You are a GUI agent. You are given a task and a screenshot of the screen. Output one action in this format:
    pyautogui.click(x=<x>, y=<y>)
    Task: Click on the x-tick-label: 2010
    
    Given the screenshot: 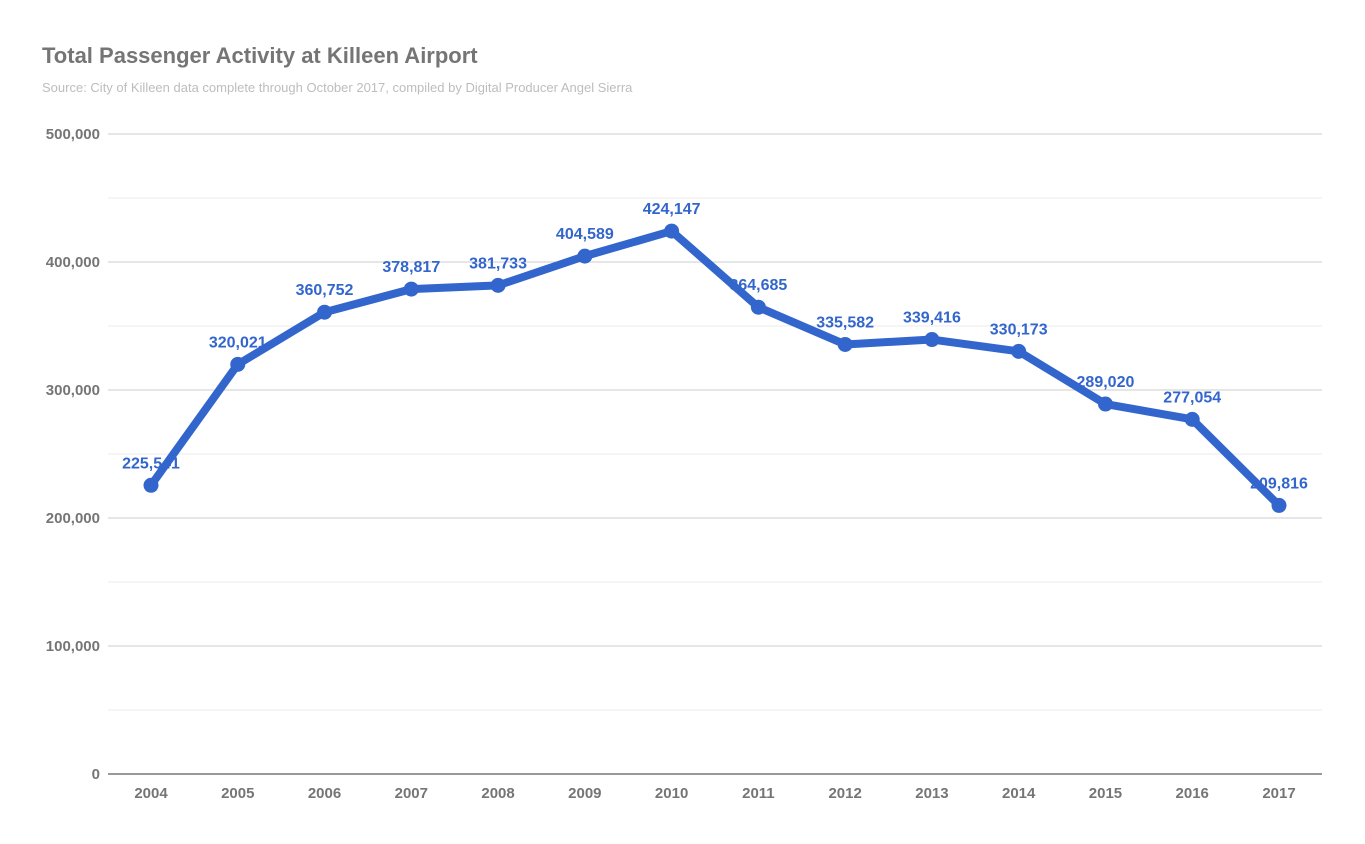 What is the action you would take?
    pyautogui.click(x=671, y=793)
    